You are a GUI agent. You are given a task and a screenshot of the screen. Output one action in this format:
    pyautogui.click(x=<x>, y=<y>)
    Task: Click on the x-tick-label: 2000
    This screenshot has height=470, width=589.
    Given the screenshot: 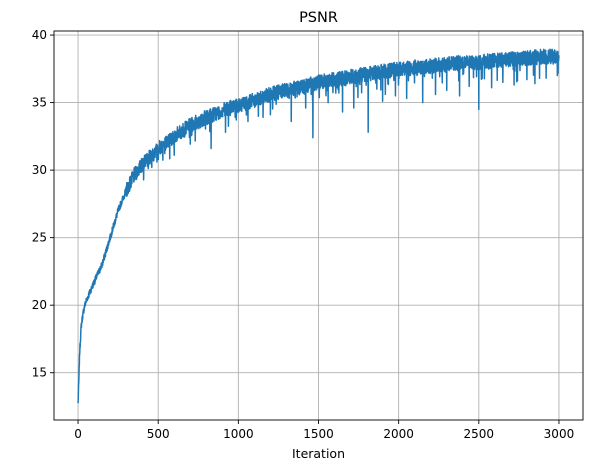 What is the action you would take?
    pyautogui.click(x=398, y=434)
    